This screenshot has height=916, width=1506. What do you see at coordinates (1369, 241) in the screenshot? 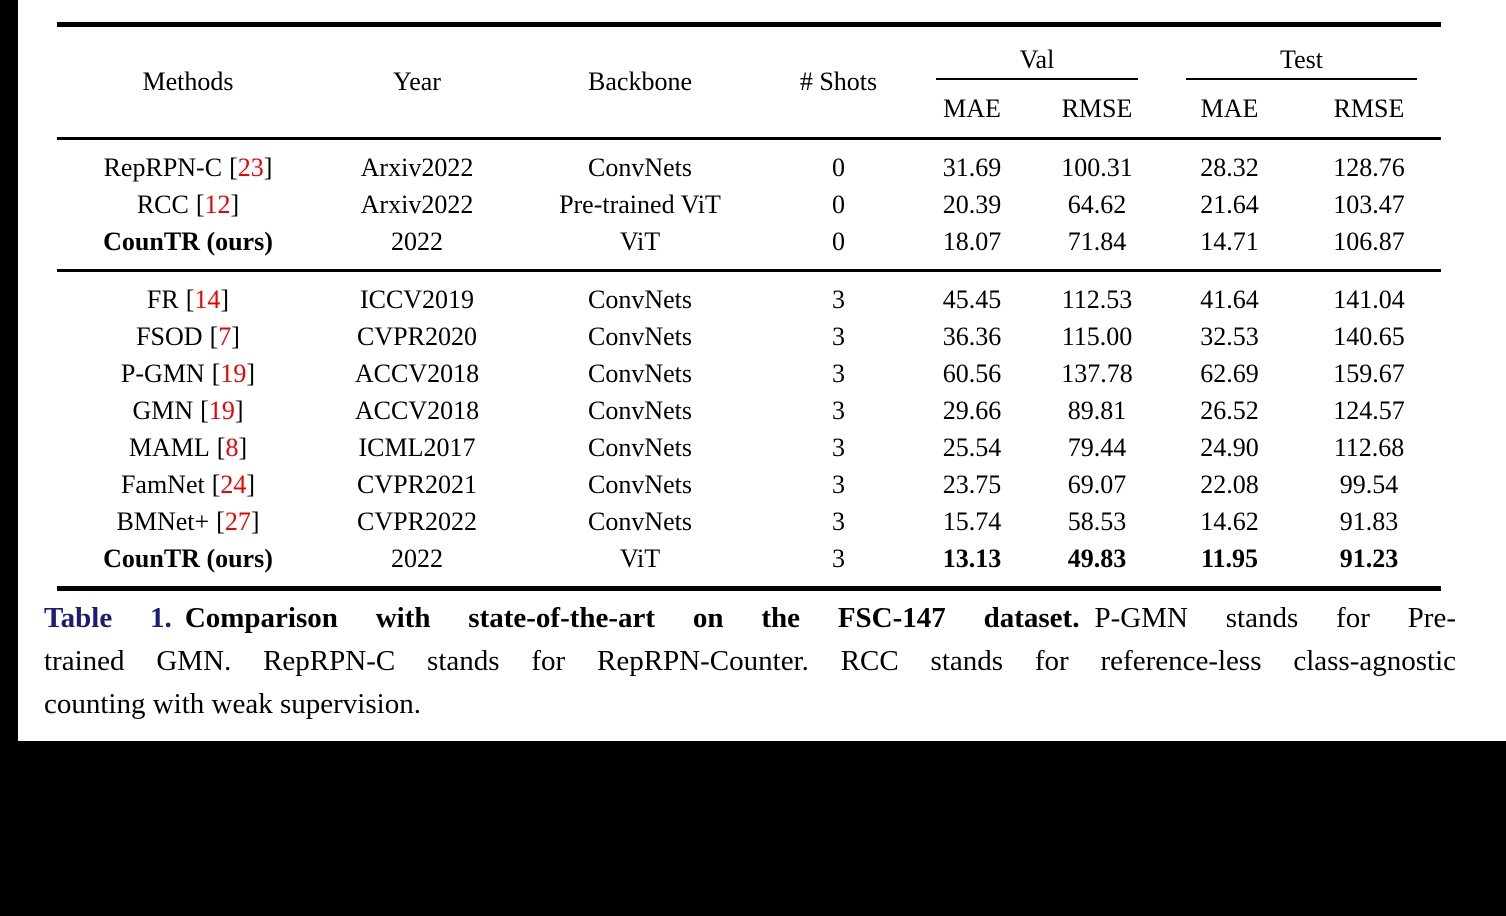
I see `test-rmse-cell: 106.87` at bounding box center [1369, 241].